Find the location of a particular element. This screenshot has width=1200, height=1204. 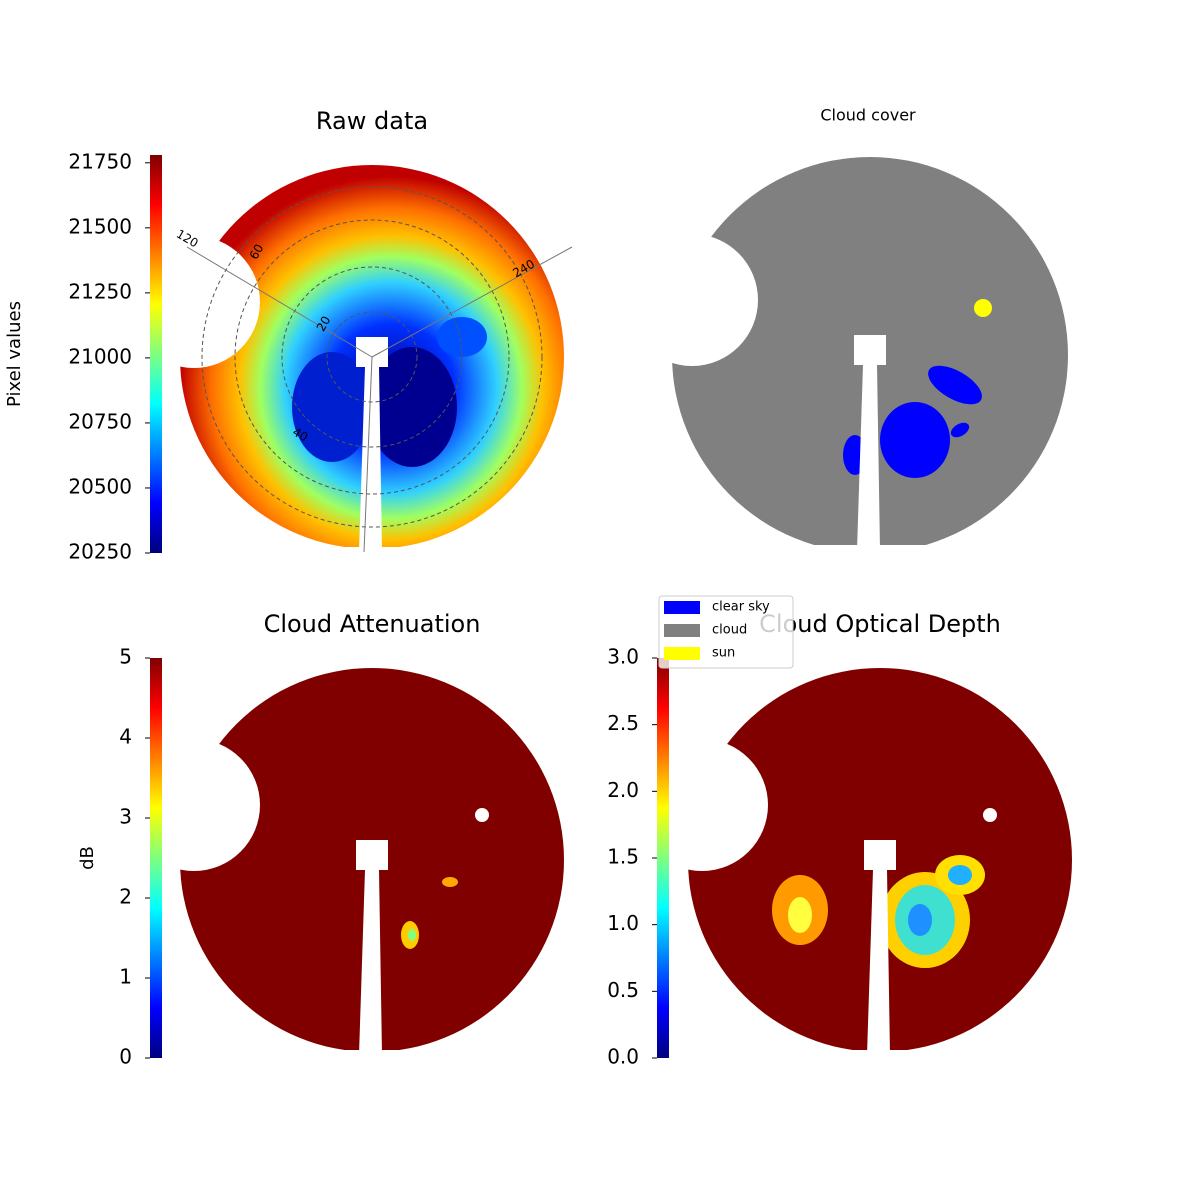

polar-ring is located at coordinates (372, 357).